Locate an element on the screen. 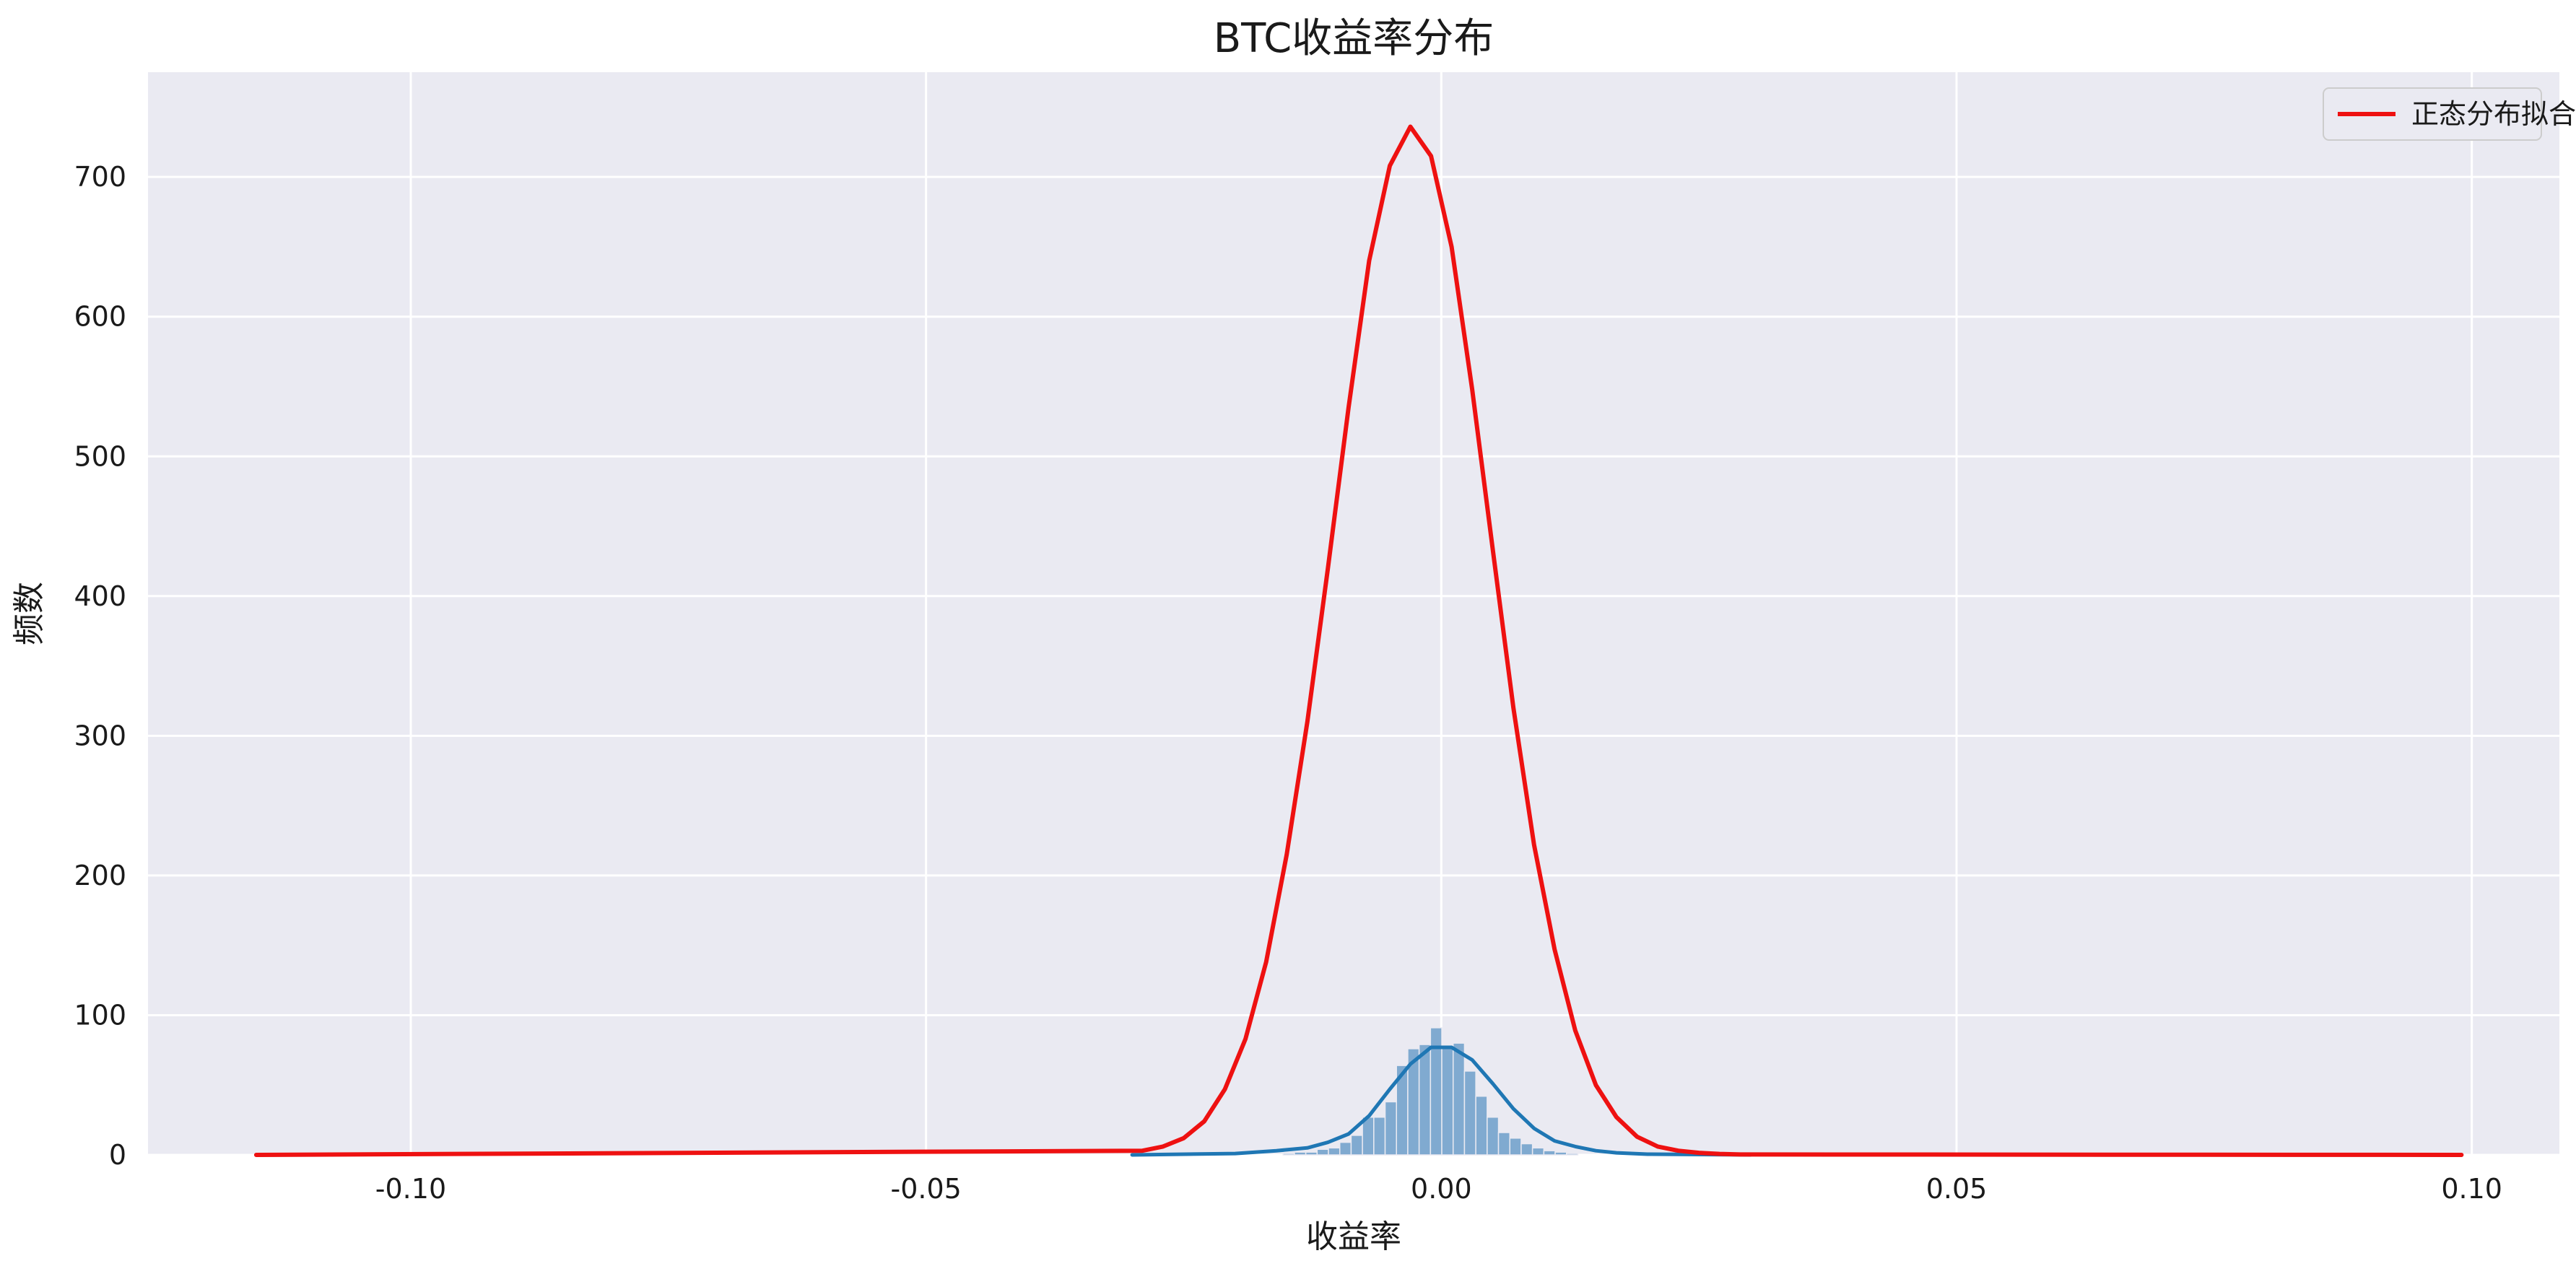  legend: 正态分布拟合 is located at coordinates (2449, 114).